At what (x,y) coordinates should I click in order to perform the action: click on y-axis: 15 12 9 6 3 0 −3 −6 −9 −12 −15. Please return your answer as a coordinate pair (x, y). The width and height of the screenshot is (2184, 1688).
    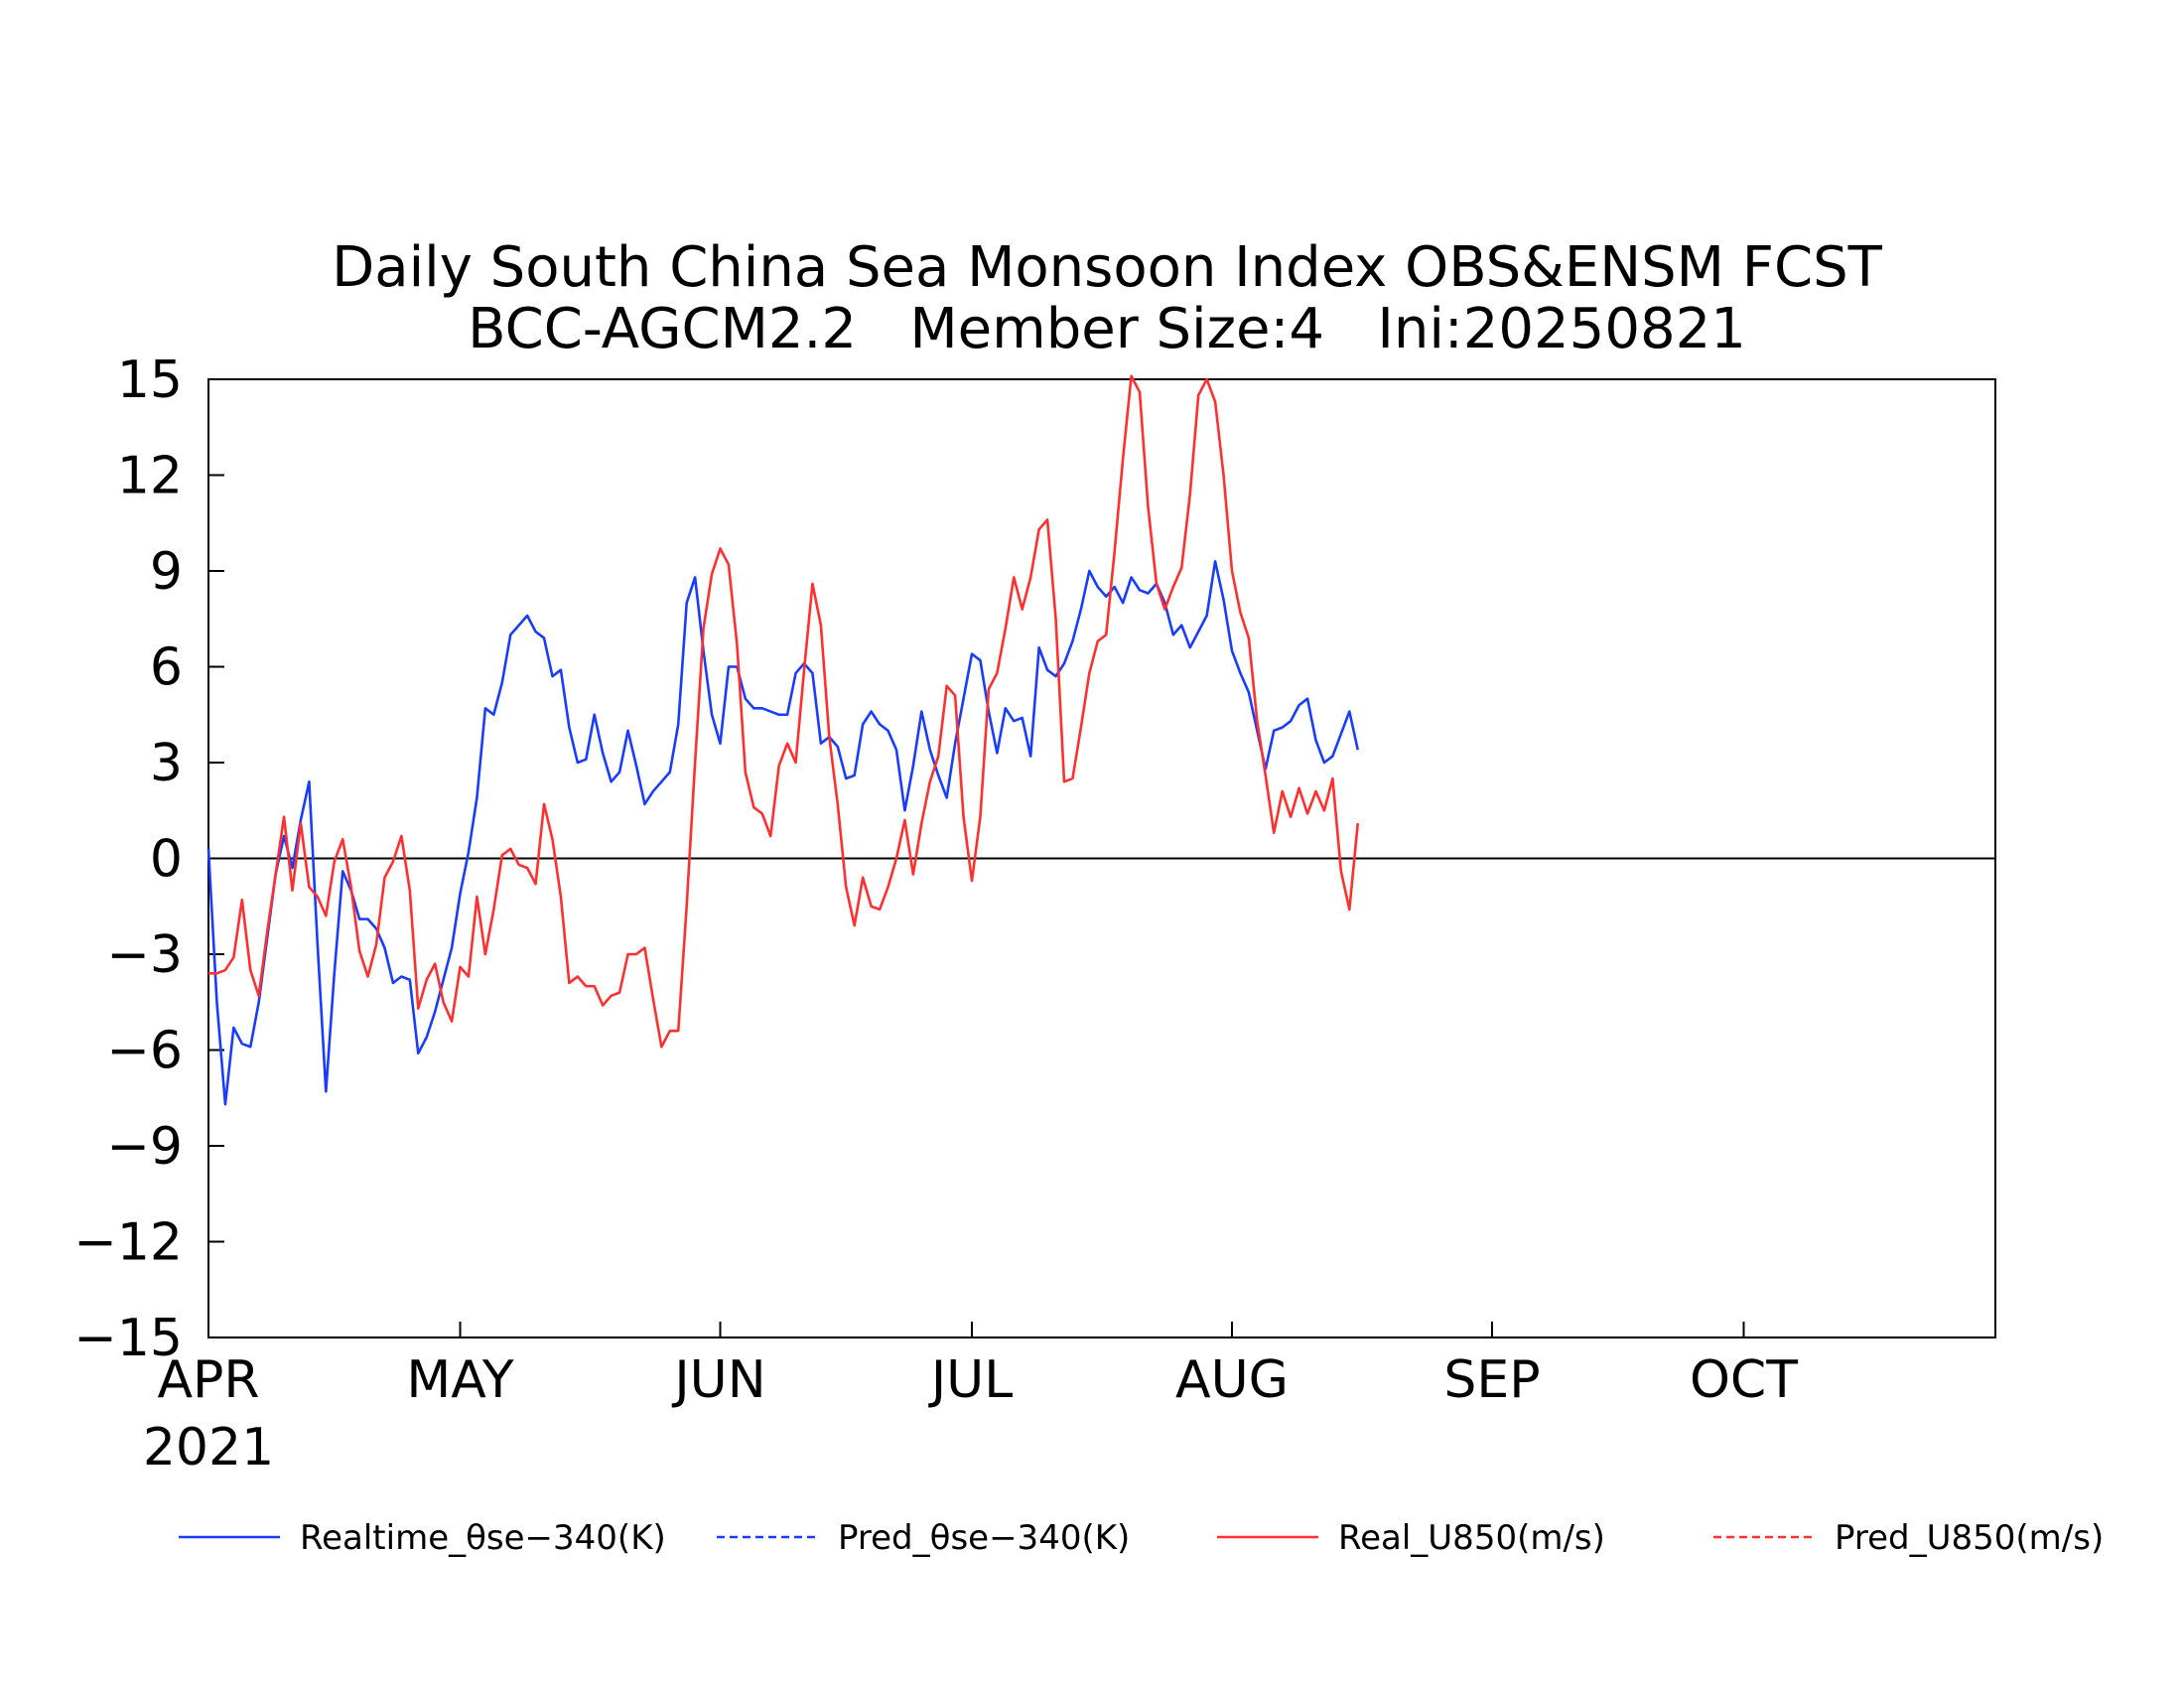
    Looking at the image, I should click on (148, 859).